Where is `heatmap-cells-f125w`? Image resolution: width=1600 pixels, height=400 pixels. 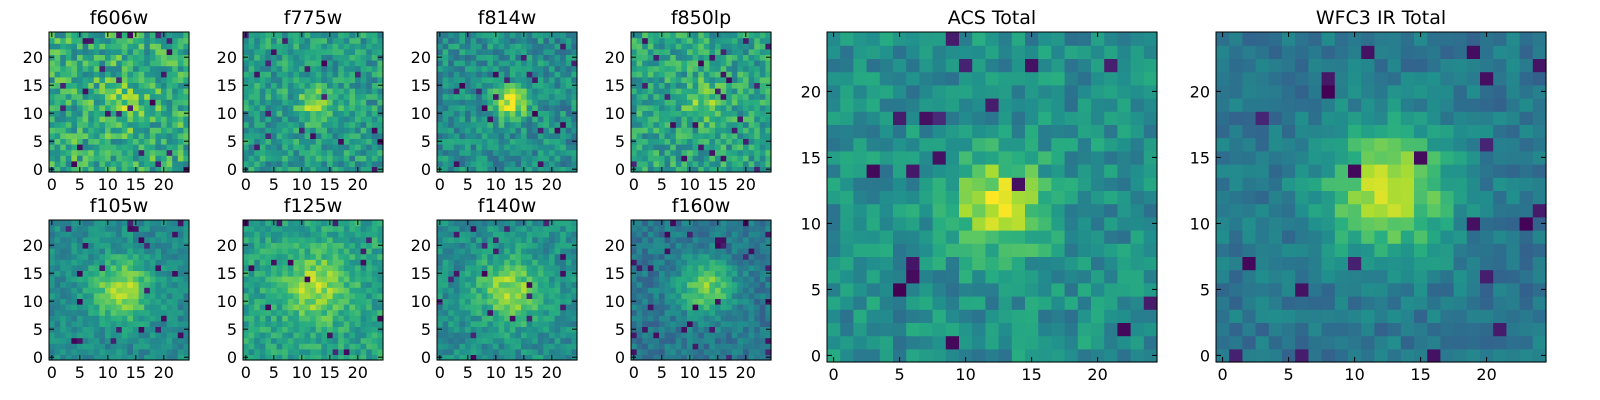
heatmap-cells-f125w is located at coordinates (313, 290).